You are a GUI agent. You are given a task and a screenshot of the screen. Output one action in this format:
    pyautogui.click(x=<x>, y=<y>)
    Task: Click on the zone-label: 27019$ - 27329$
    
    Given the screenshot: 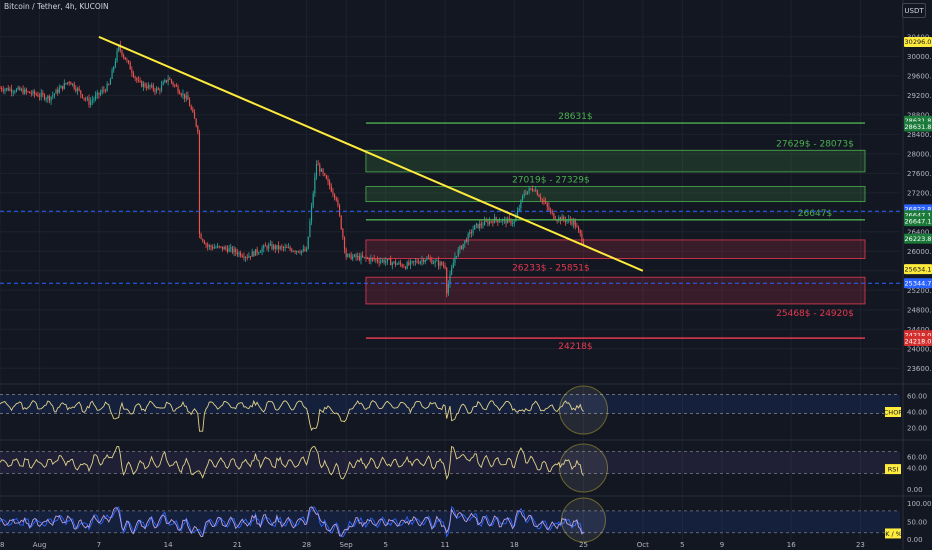 What is the action you would take?
    pyautogui.click(x=551, y=181)
    